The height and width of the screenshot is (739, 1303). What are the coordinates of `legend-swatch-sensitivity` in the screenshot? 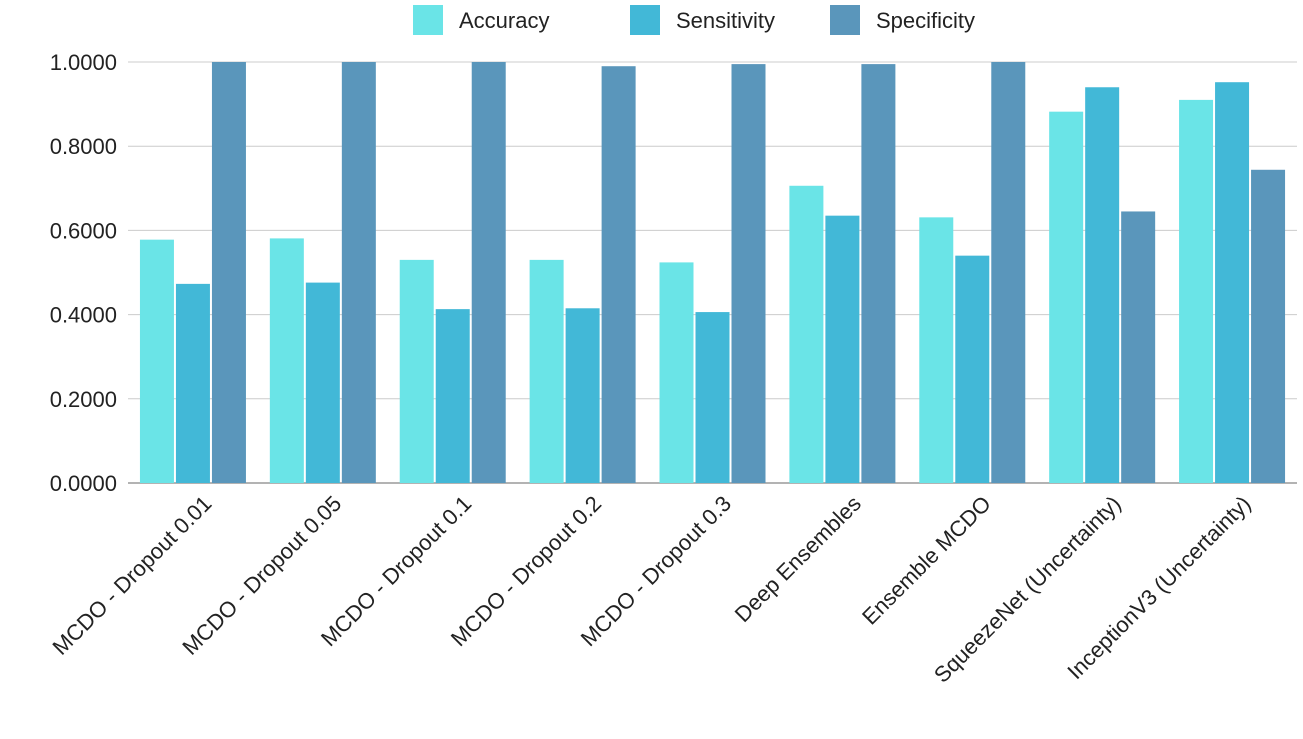 It's located at (645, 20).